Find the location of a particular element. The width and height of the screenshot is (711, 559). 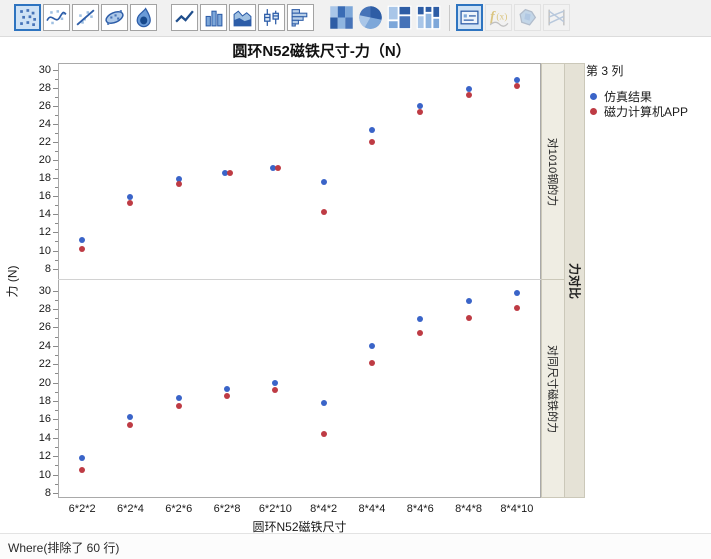

treemap-icon is located at coordinates (399, 17).